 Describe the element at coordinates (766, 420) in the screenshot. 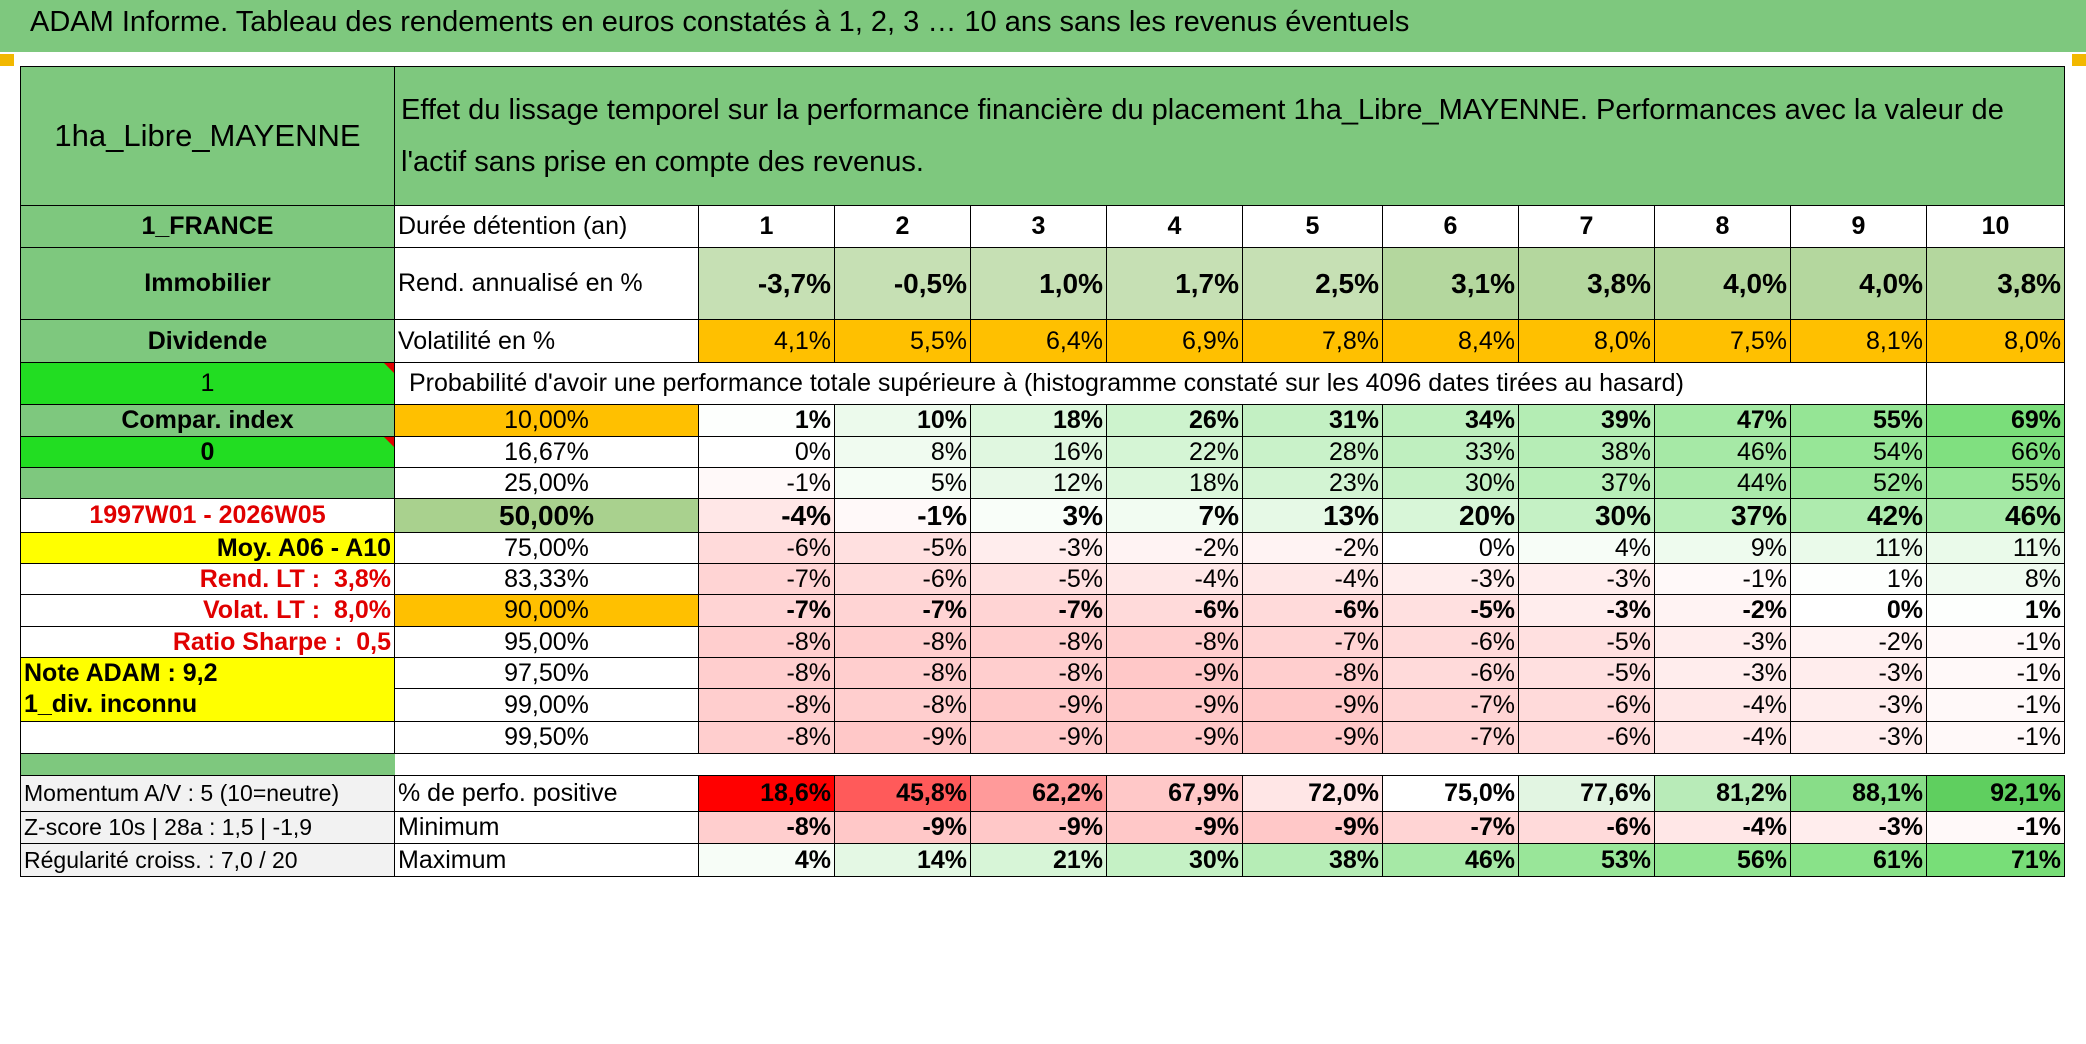

I see `percentile-value: 1%` at that location.